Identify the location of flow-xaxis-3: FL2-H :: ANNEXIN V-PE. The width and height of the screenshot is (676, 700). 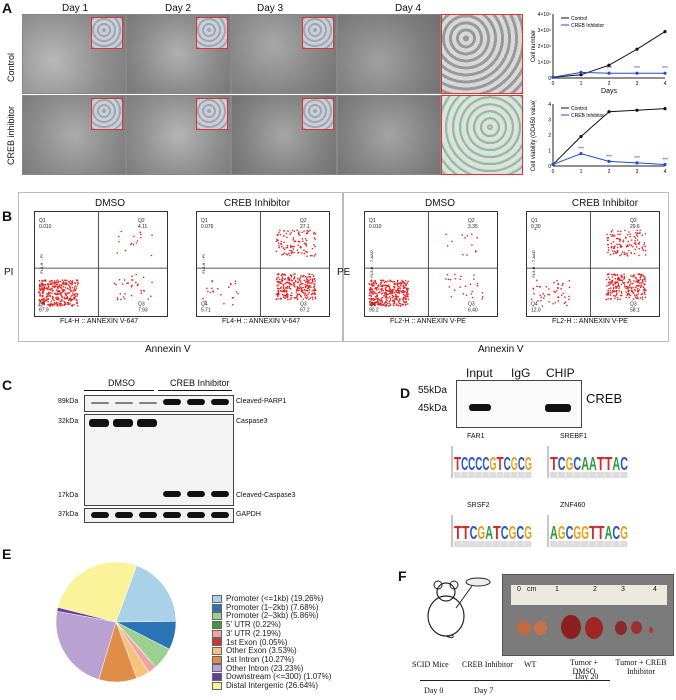
(590, 321).